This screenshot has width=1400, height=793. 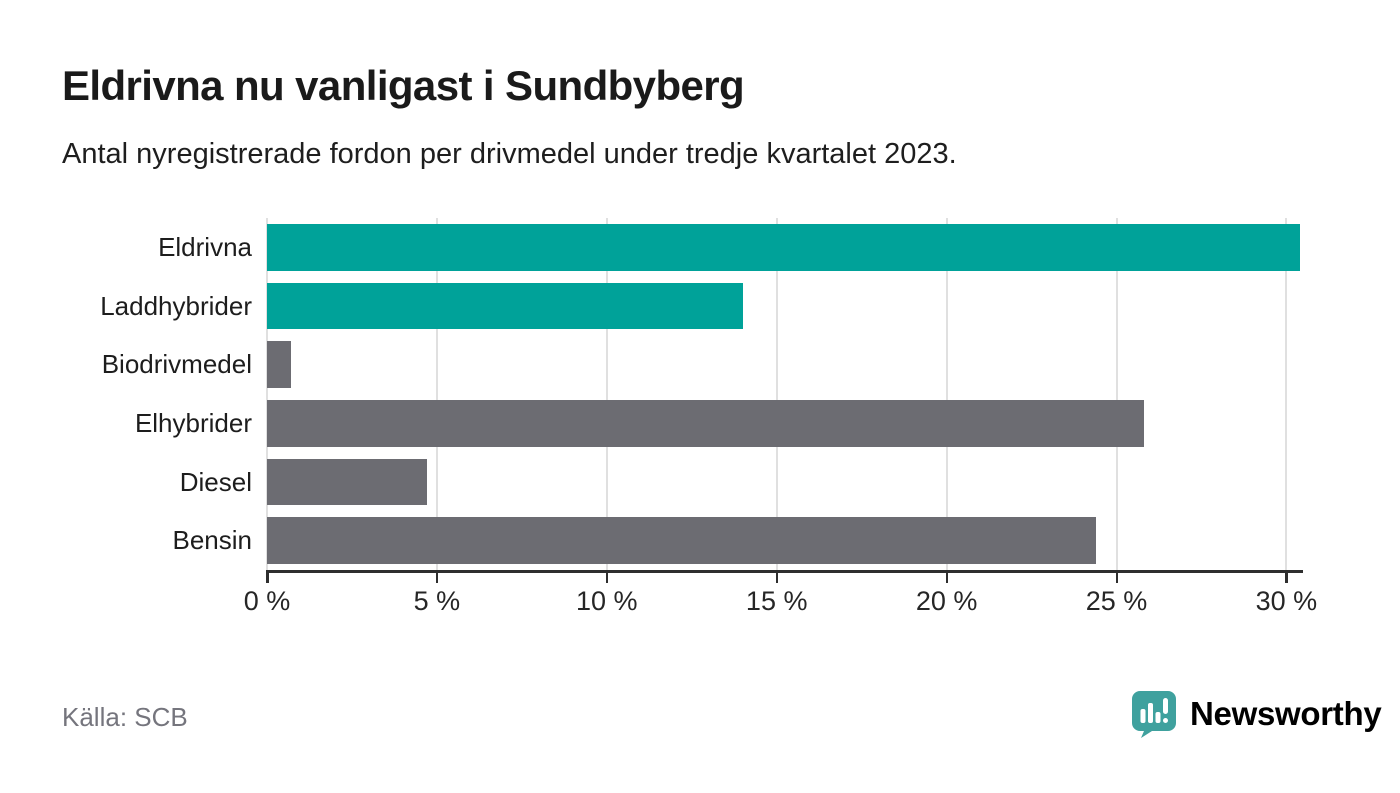 I want to click on category-label-eldrivna: Eldrivna, so click(x=205, y=247).